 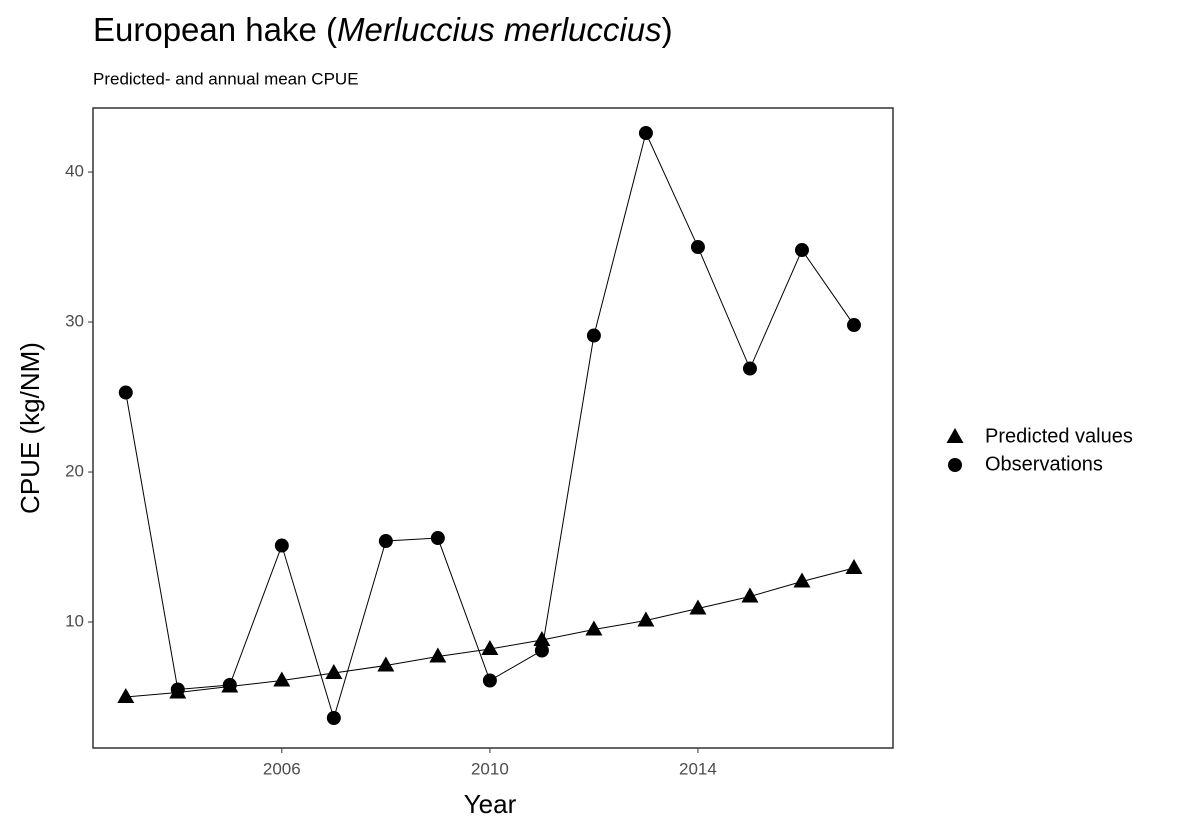 I want to click on y-axis-title: CPUE (kg/NM), so click(x=30, y=428).